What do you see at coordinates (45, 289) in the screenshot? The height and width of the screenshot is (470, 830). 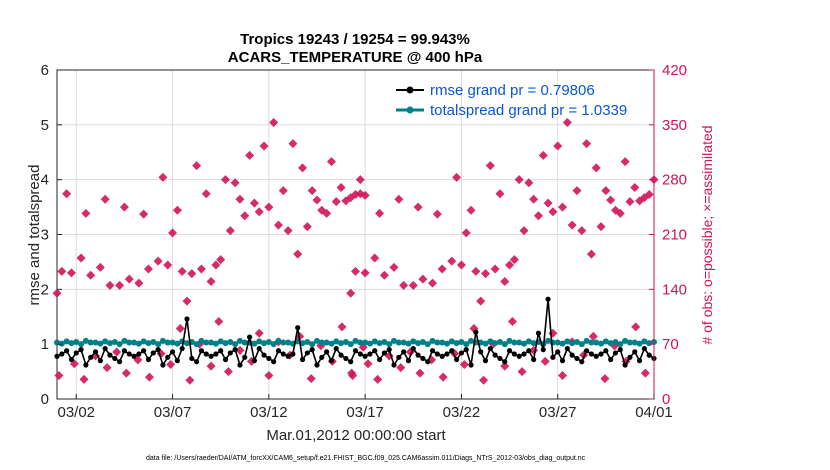 I see `y-tick-label: 2` at bounding box center [45, 289].